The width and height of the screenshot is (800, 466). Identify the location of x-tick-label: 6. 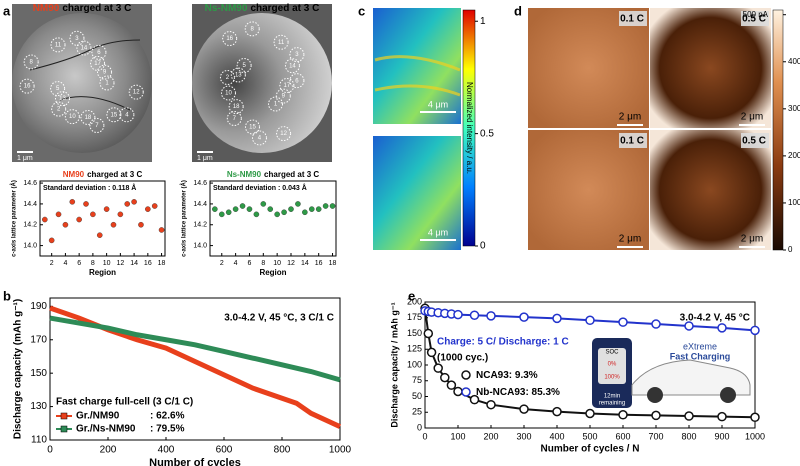
(250, 263).